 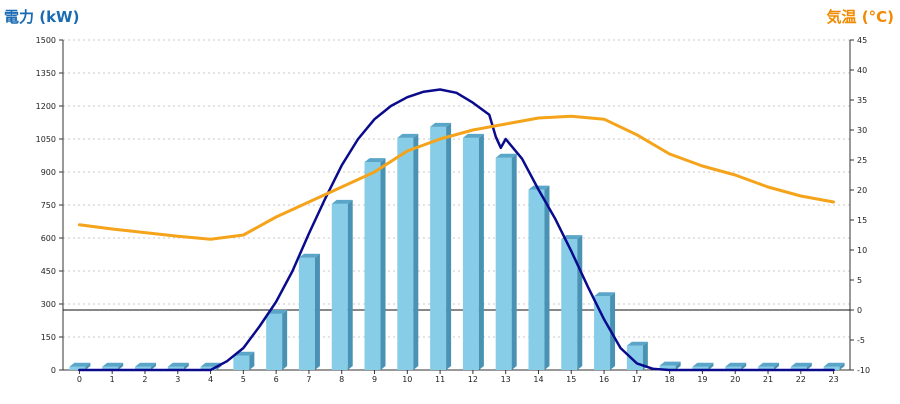 I want to click on x-tick-label: 17, so click(x=637, y=379).